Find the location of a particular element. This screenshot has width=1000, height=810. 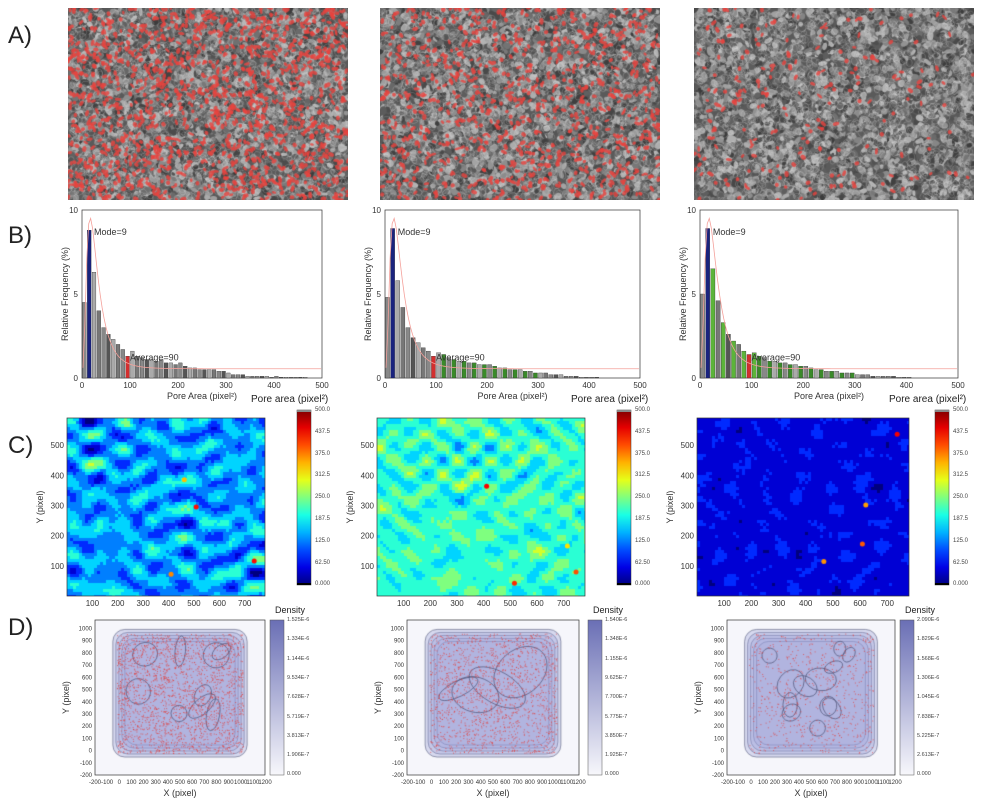

x-tick-label: 1200 is located at coordinates (265, 783).